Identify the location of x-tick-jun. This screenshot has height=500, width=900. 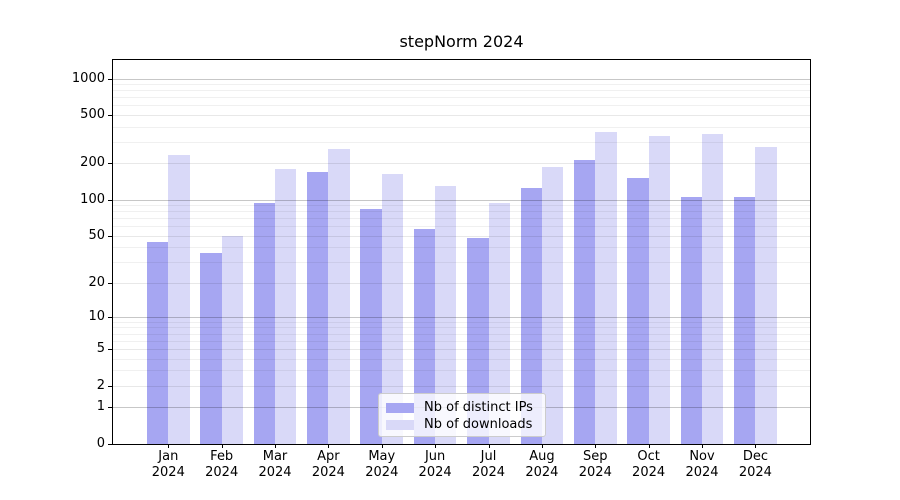
(436, 446).